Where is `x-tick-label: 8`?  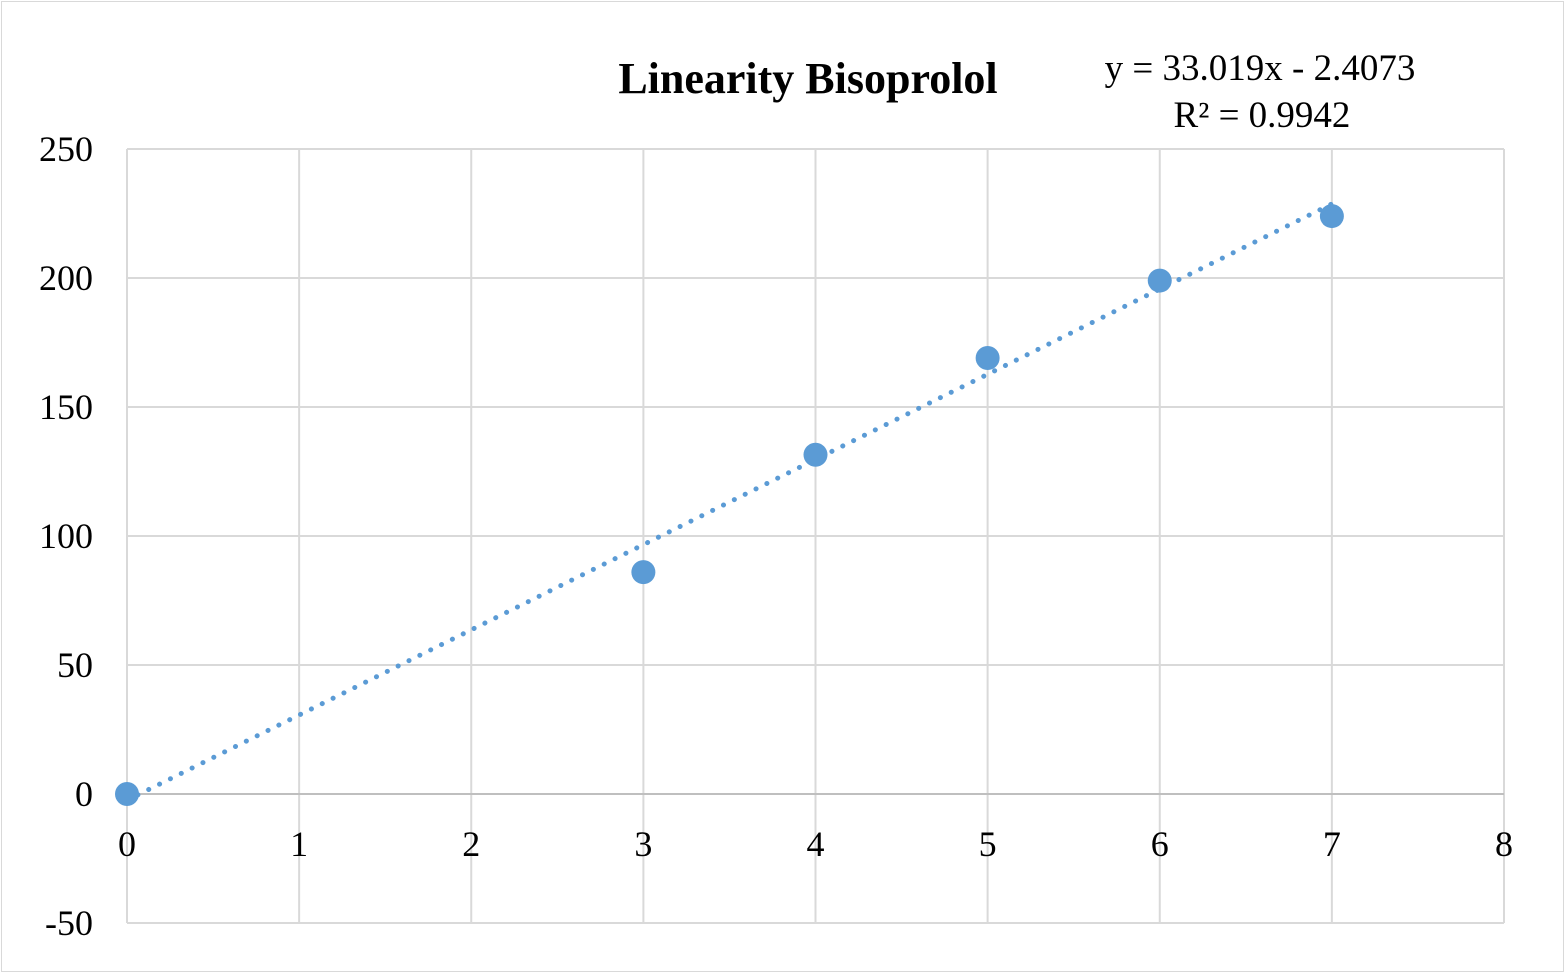
x-tick-label: 8 is located at coordinates (1504, 844).